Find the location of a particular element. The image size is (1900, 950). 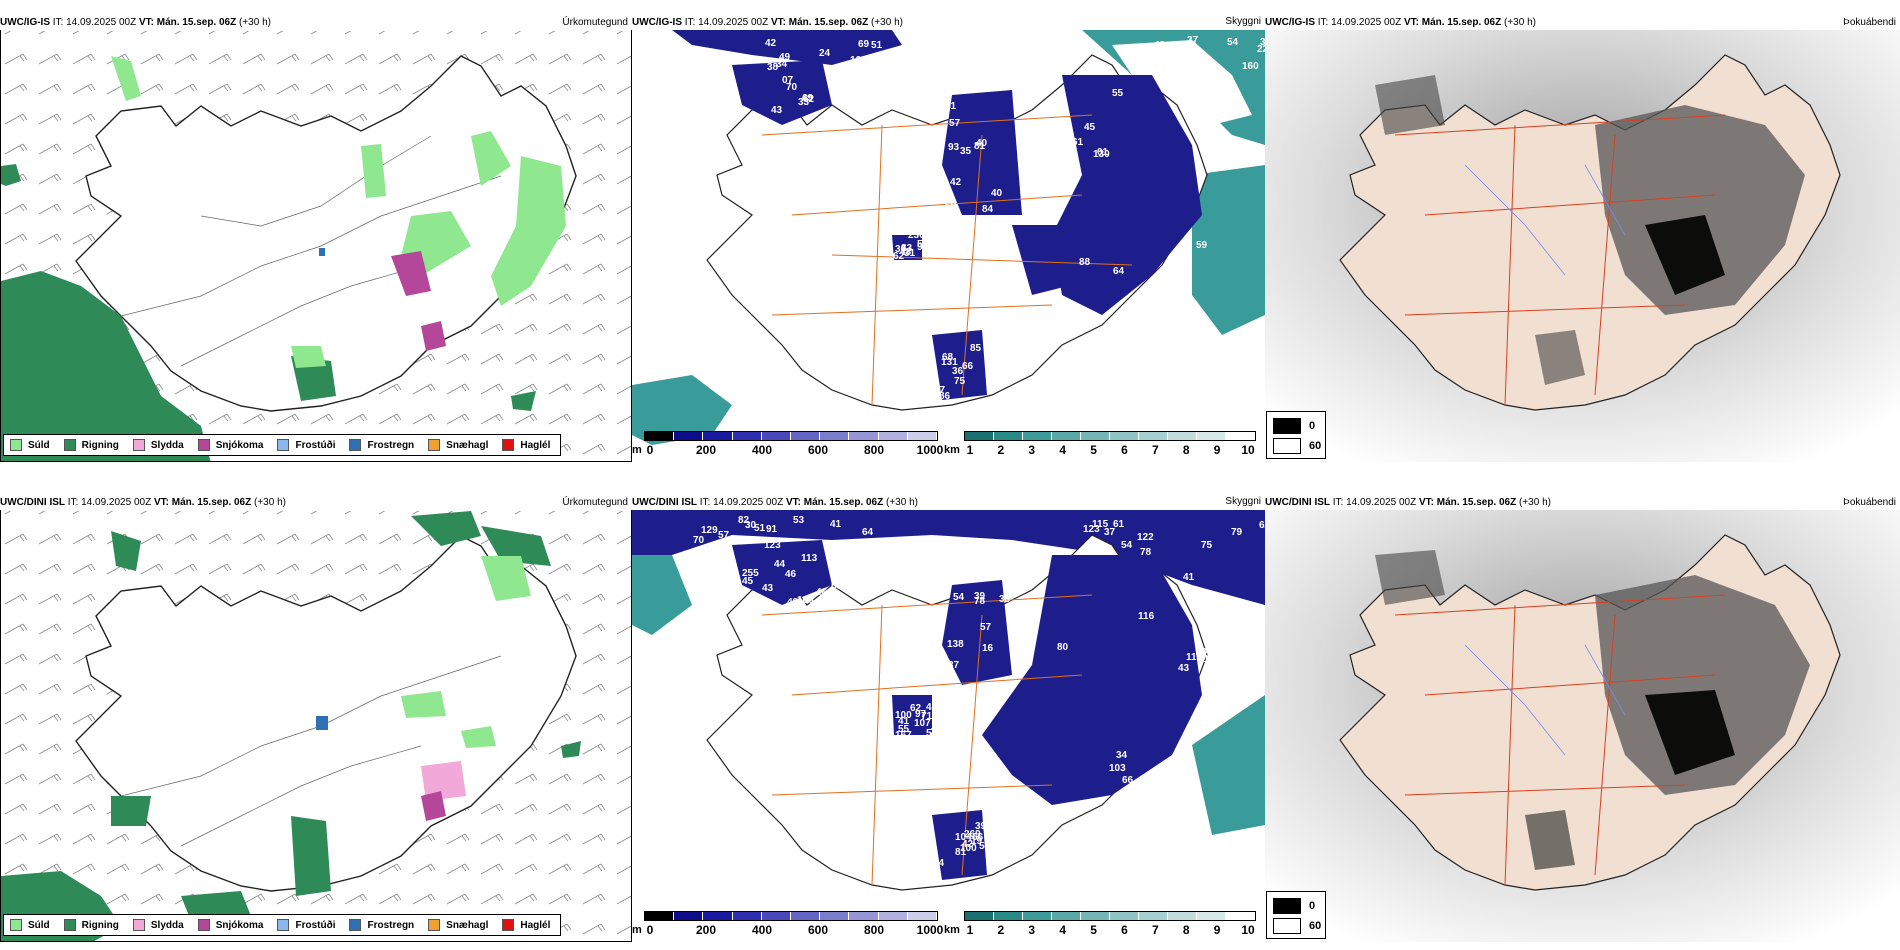

colorbar-tick-label: 2 is located at coordinates (1001, 930).